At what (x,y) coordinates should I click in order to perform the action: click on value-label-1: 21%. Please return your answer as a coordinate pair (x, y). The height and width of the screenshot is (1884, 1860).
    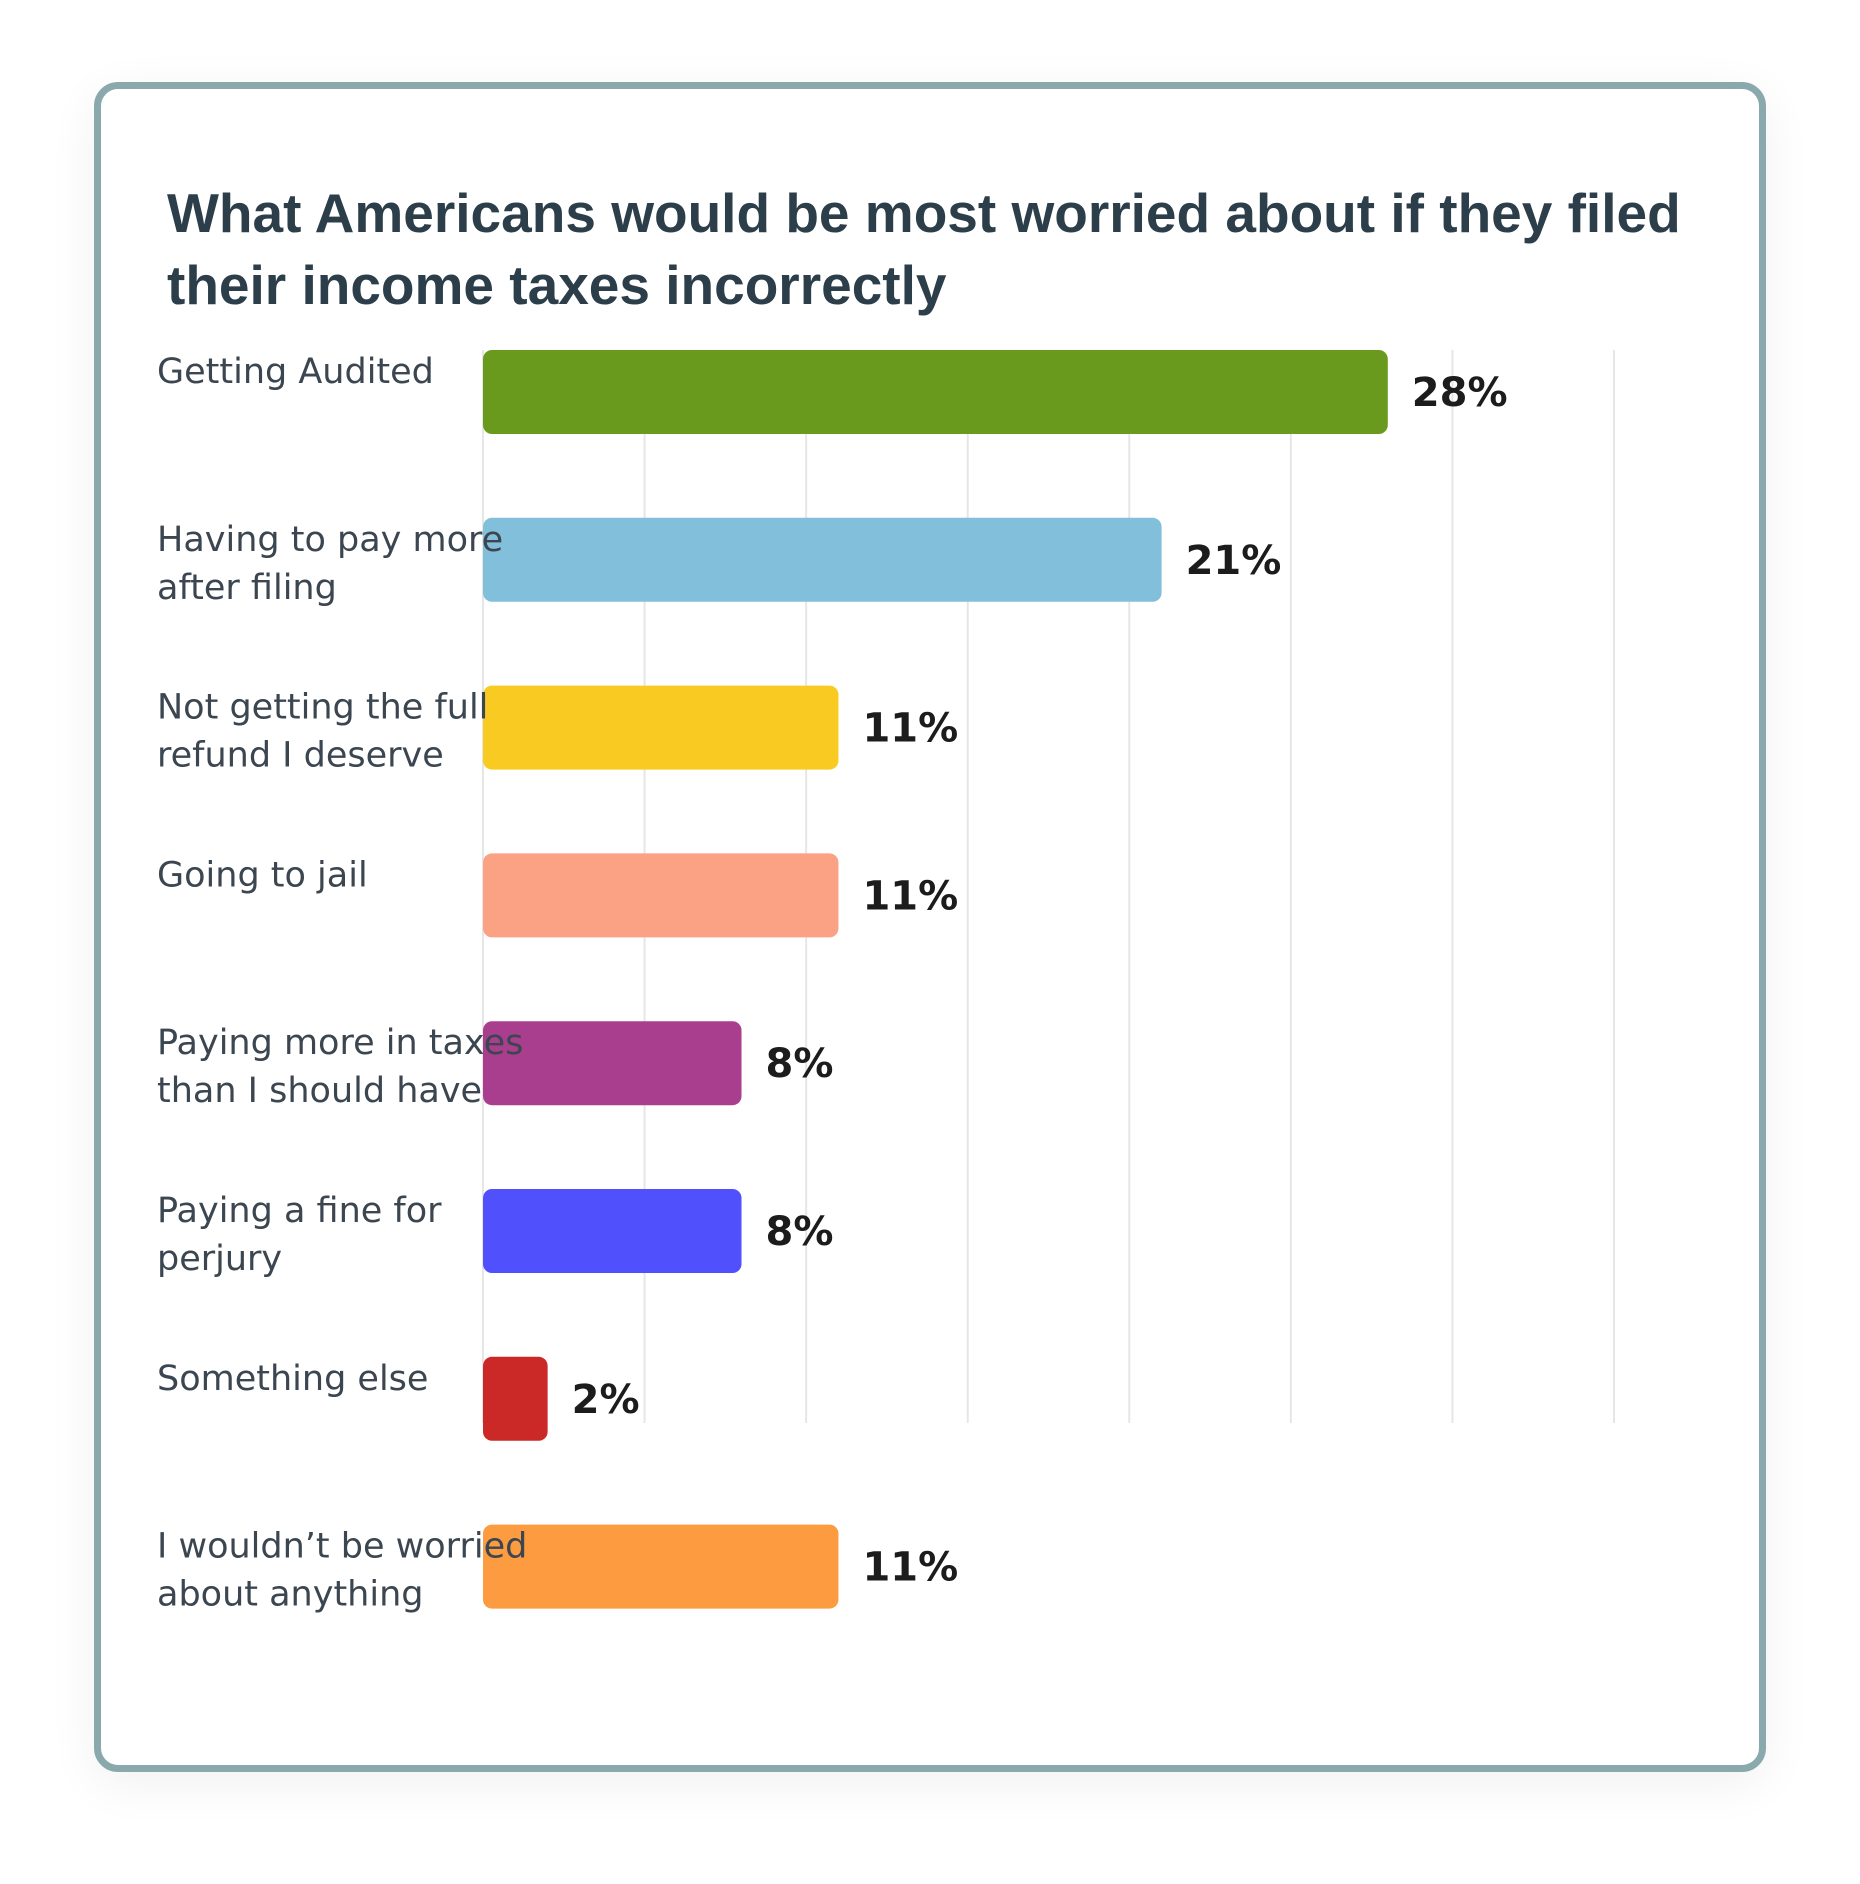
    Looking at the image, I should click on (1234, 561).